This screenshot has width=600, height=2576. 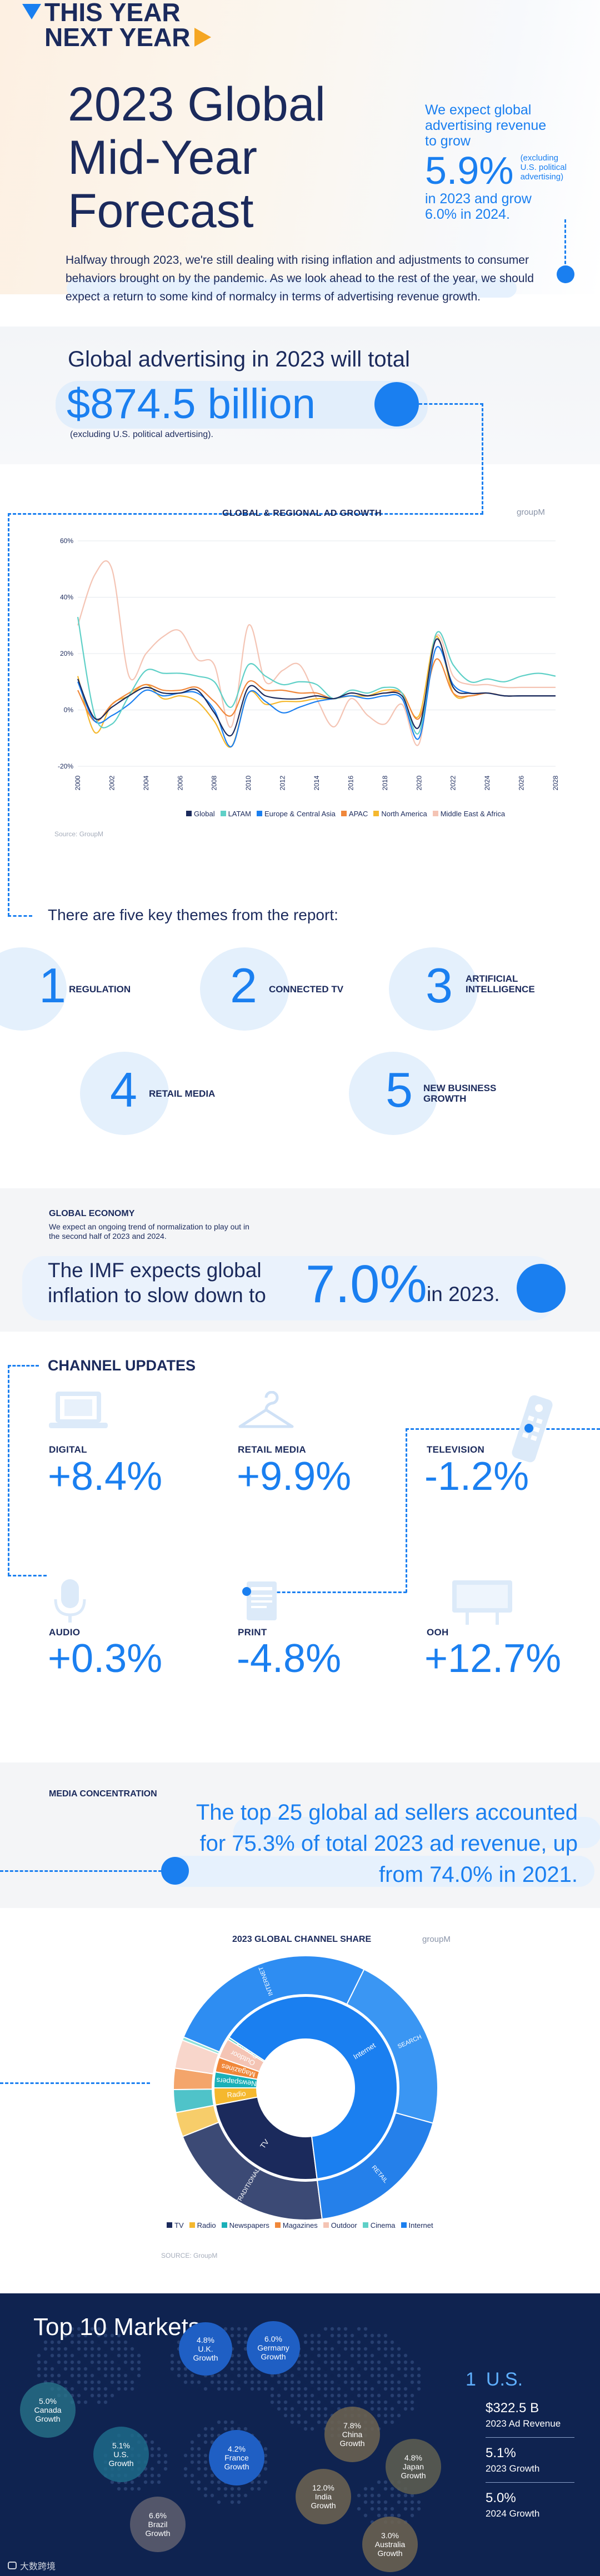 What do you see at coordinates (414, 2475) in the screenshot?
I see `market-japan-suffix: Growth` at bounding box center [414, 2475].